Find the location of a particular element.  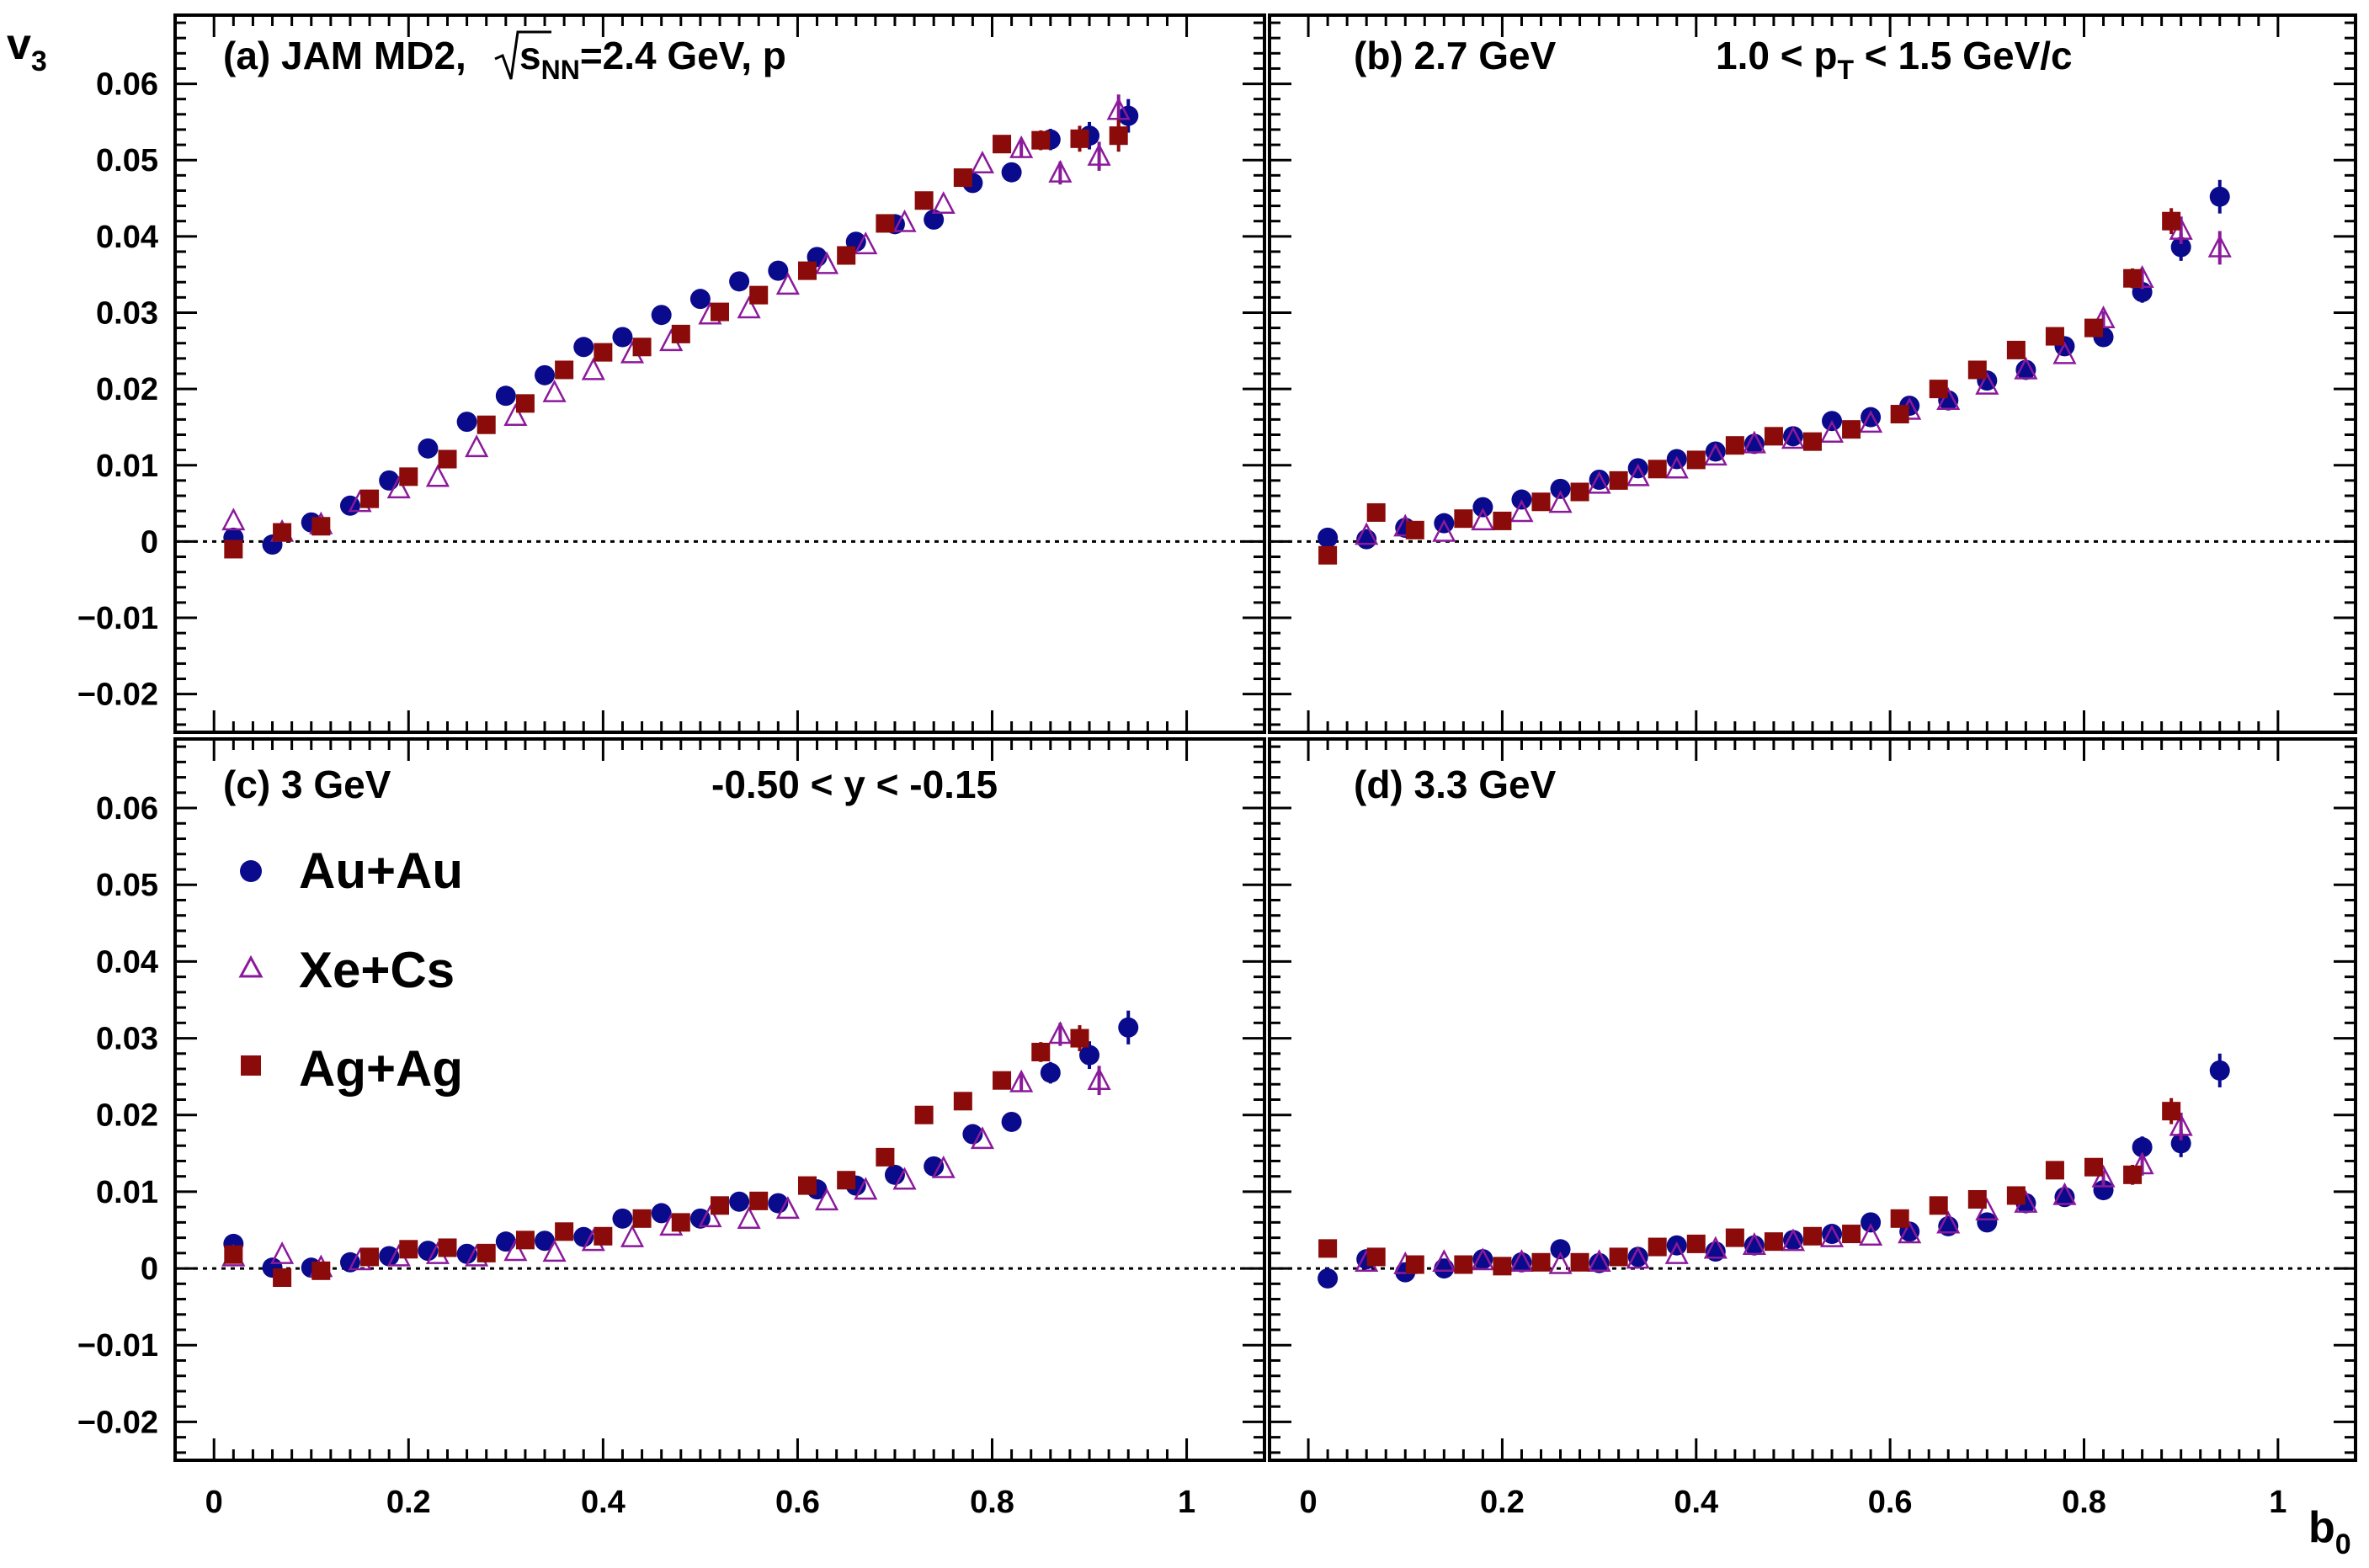

series-xe-cs is located at coordinates (676, 318).